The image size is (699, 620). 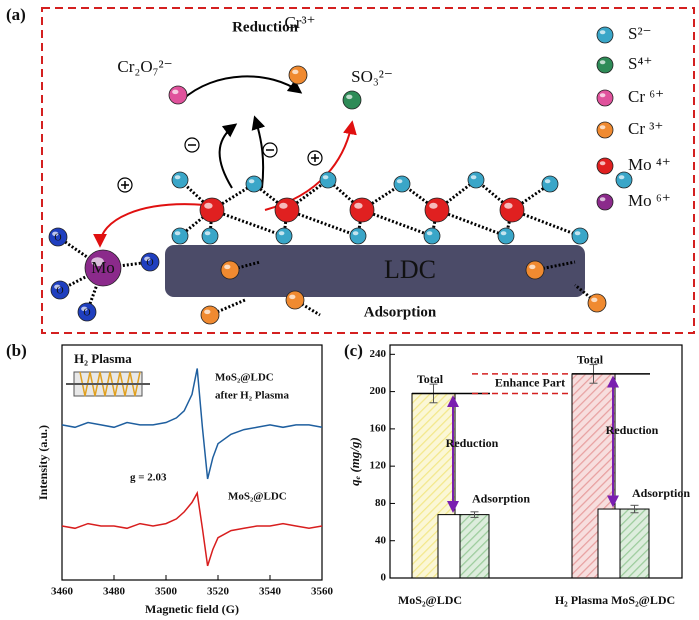 I want to click on x-tick-label: 3500, so click(x=166, y=592).